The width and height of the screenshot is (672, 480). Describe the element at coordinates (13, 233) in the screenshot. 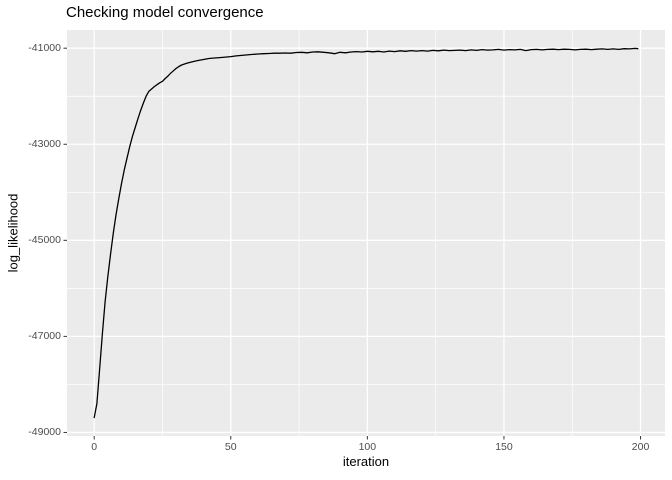

I see `y-axis-title: log_likelihood` at that location.